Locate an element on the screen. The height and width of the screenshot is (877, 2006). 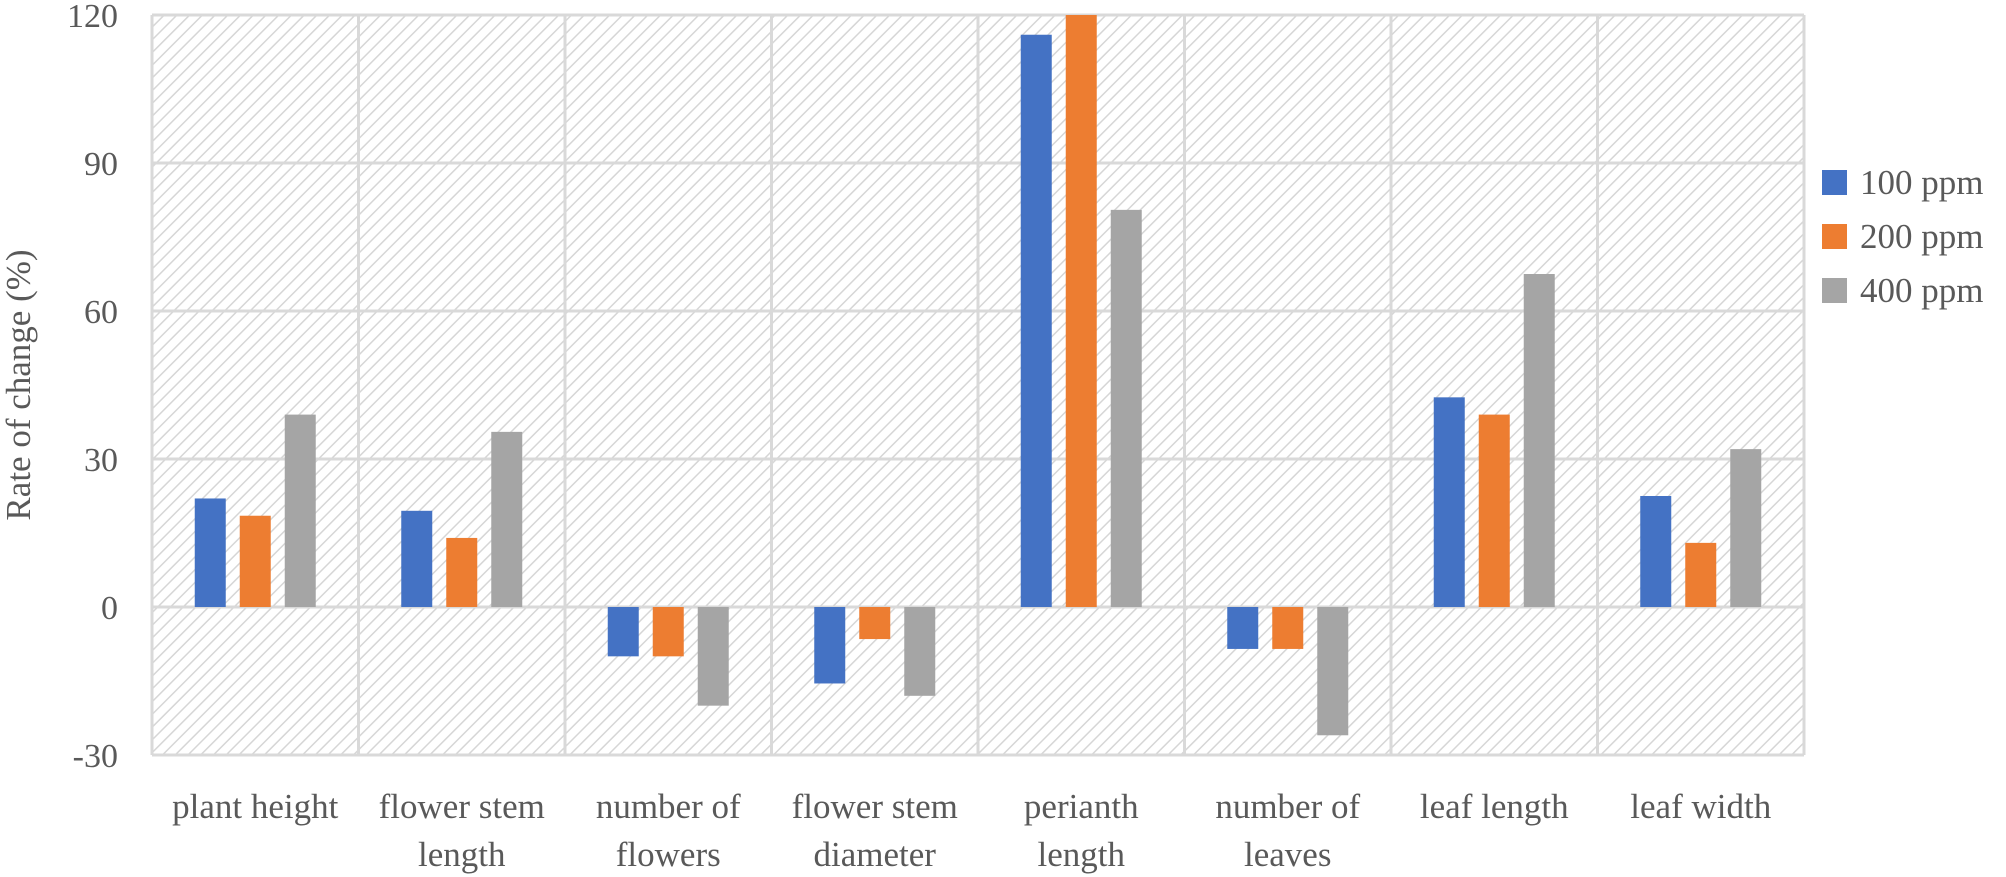
legend-label: 100 ppm is located at coordinates (1921, 182).